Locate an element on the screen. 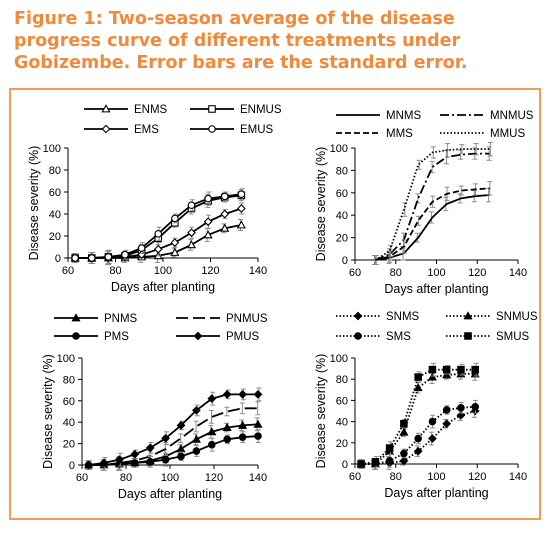 This screenshot has height=533, width=552. y-tick-label: 0 is located at coordinates (72, 466).